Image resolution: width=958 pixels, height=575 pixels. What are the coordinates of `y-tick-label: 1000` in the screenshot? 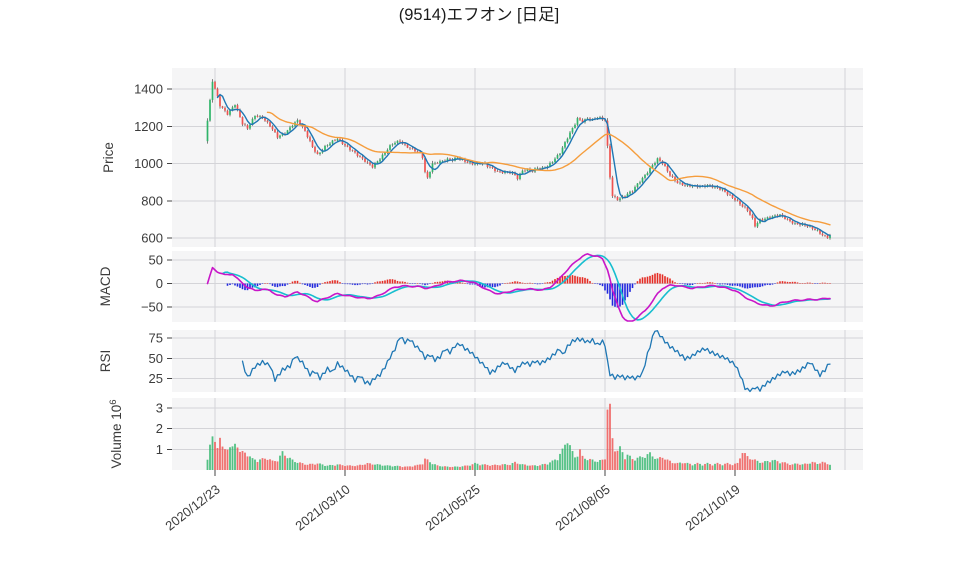 It's located at (148, 163).